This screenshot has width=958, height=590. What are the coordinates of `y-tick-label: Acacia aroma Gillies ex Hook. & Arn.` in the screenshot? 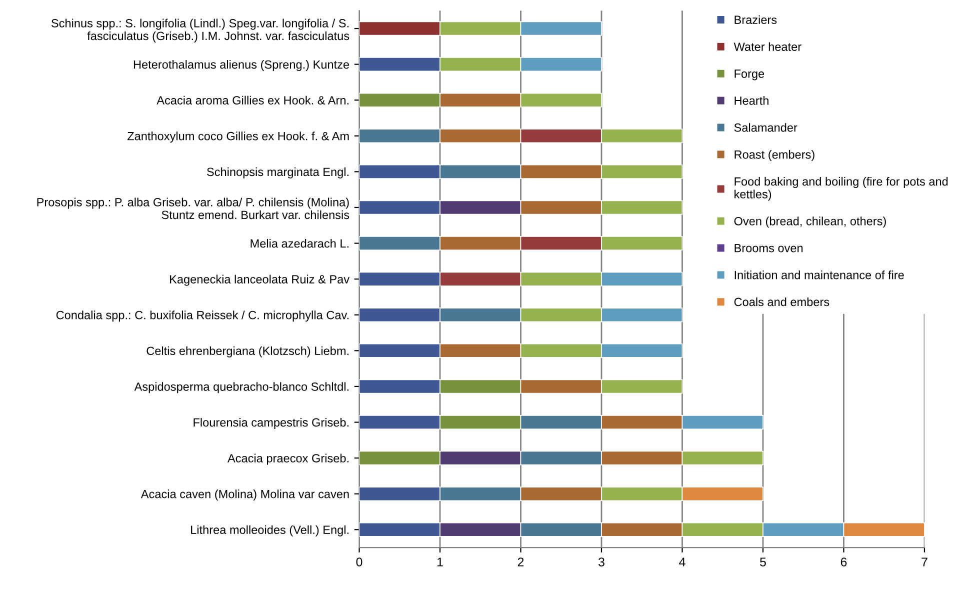 It's located at (252, 100).